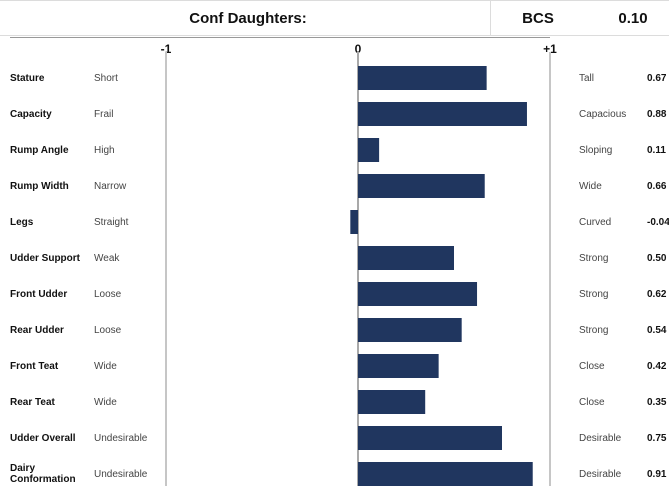 Image resolution: width=669 pixels, height=488 pixels. What do you see at coordinates (104, 150) in the screenshot?
I see `low-end-label: High` at bounding box center [104, 150].